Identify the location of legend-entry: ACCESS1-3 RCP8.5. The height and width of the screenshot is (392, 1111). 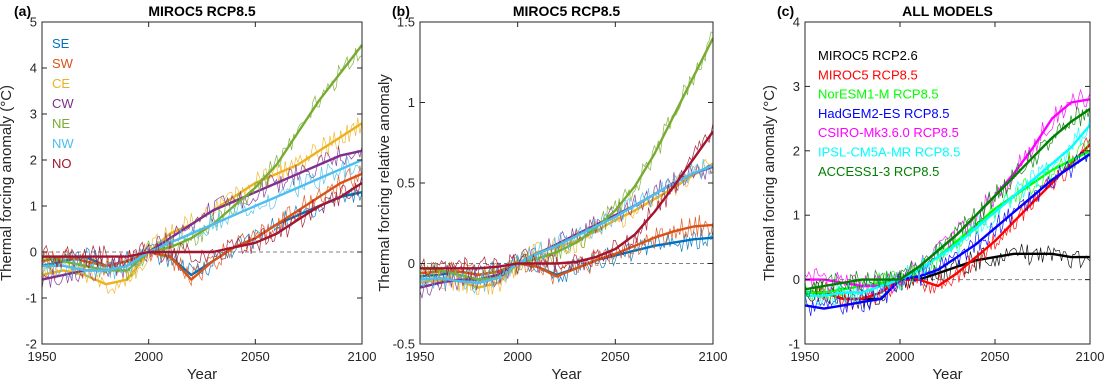
(878, 171).